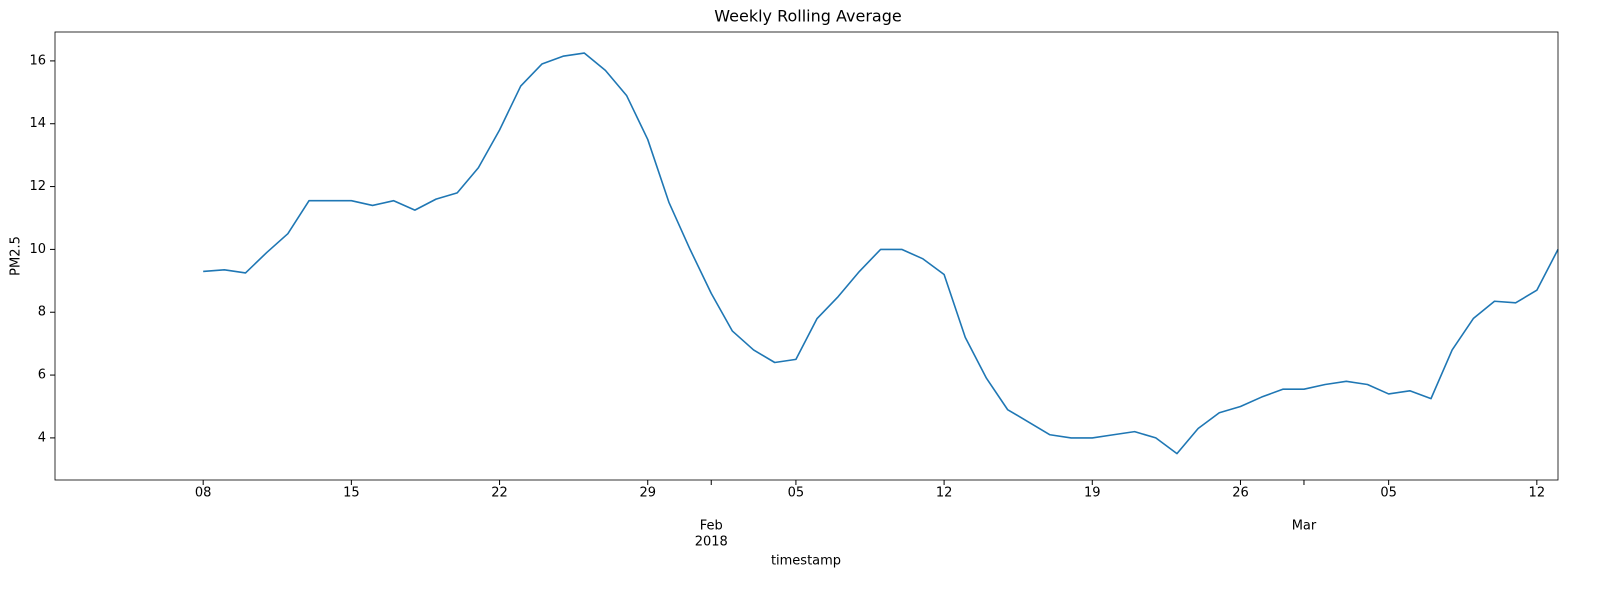  I want to click on y-tick-label: 4, so click(42, 437).